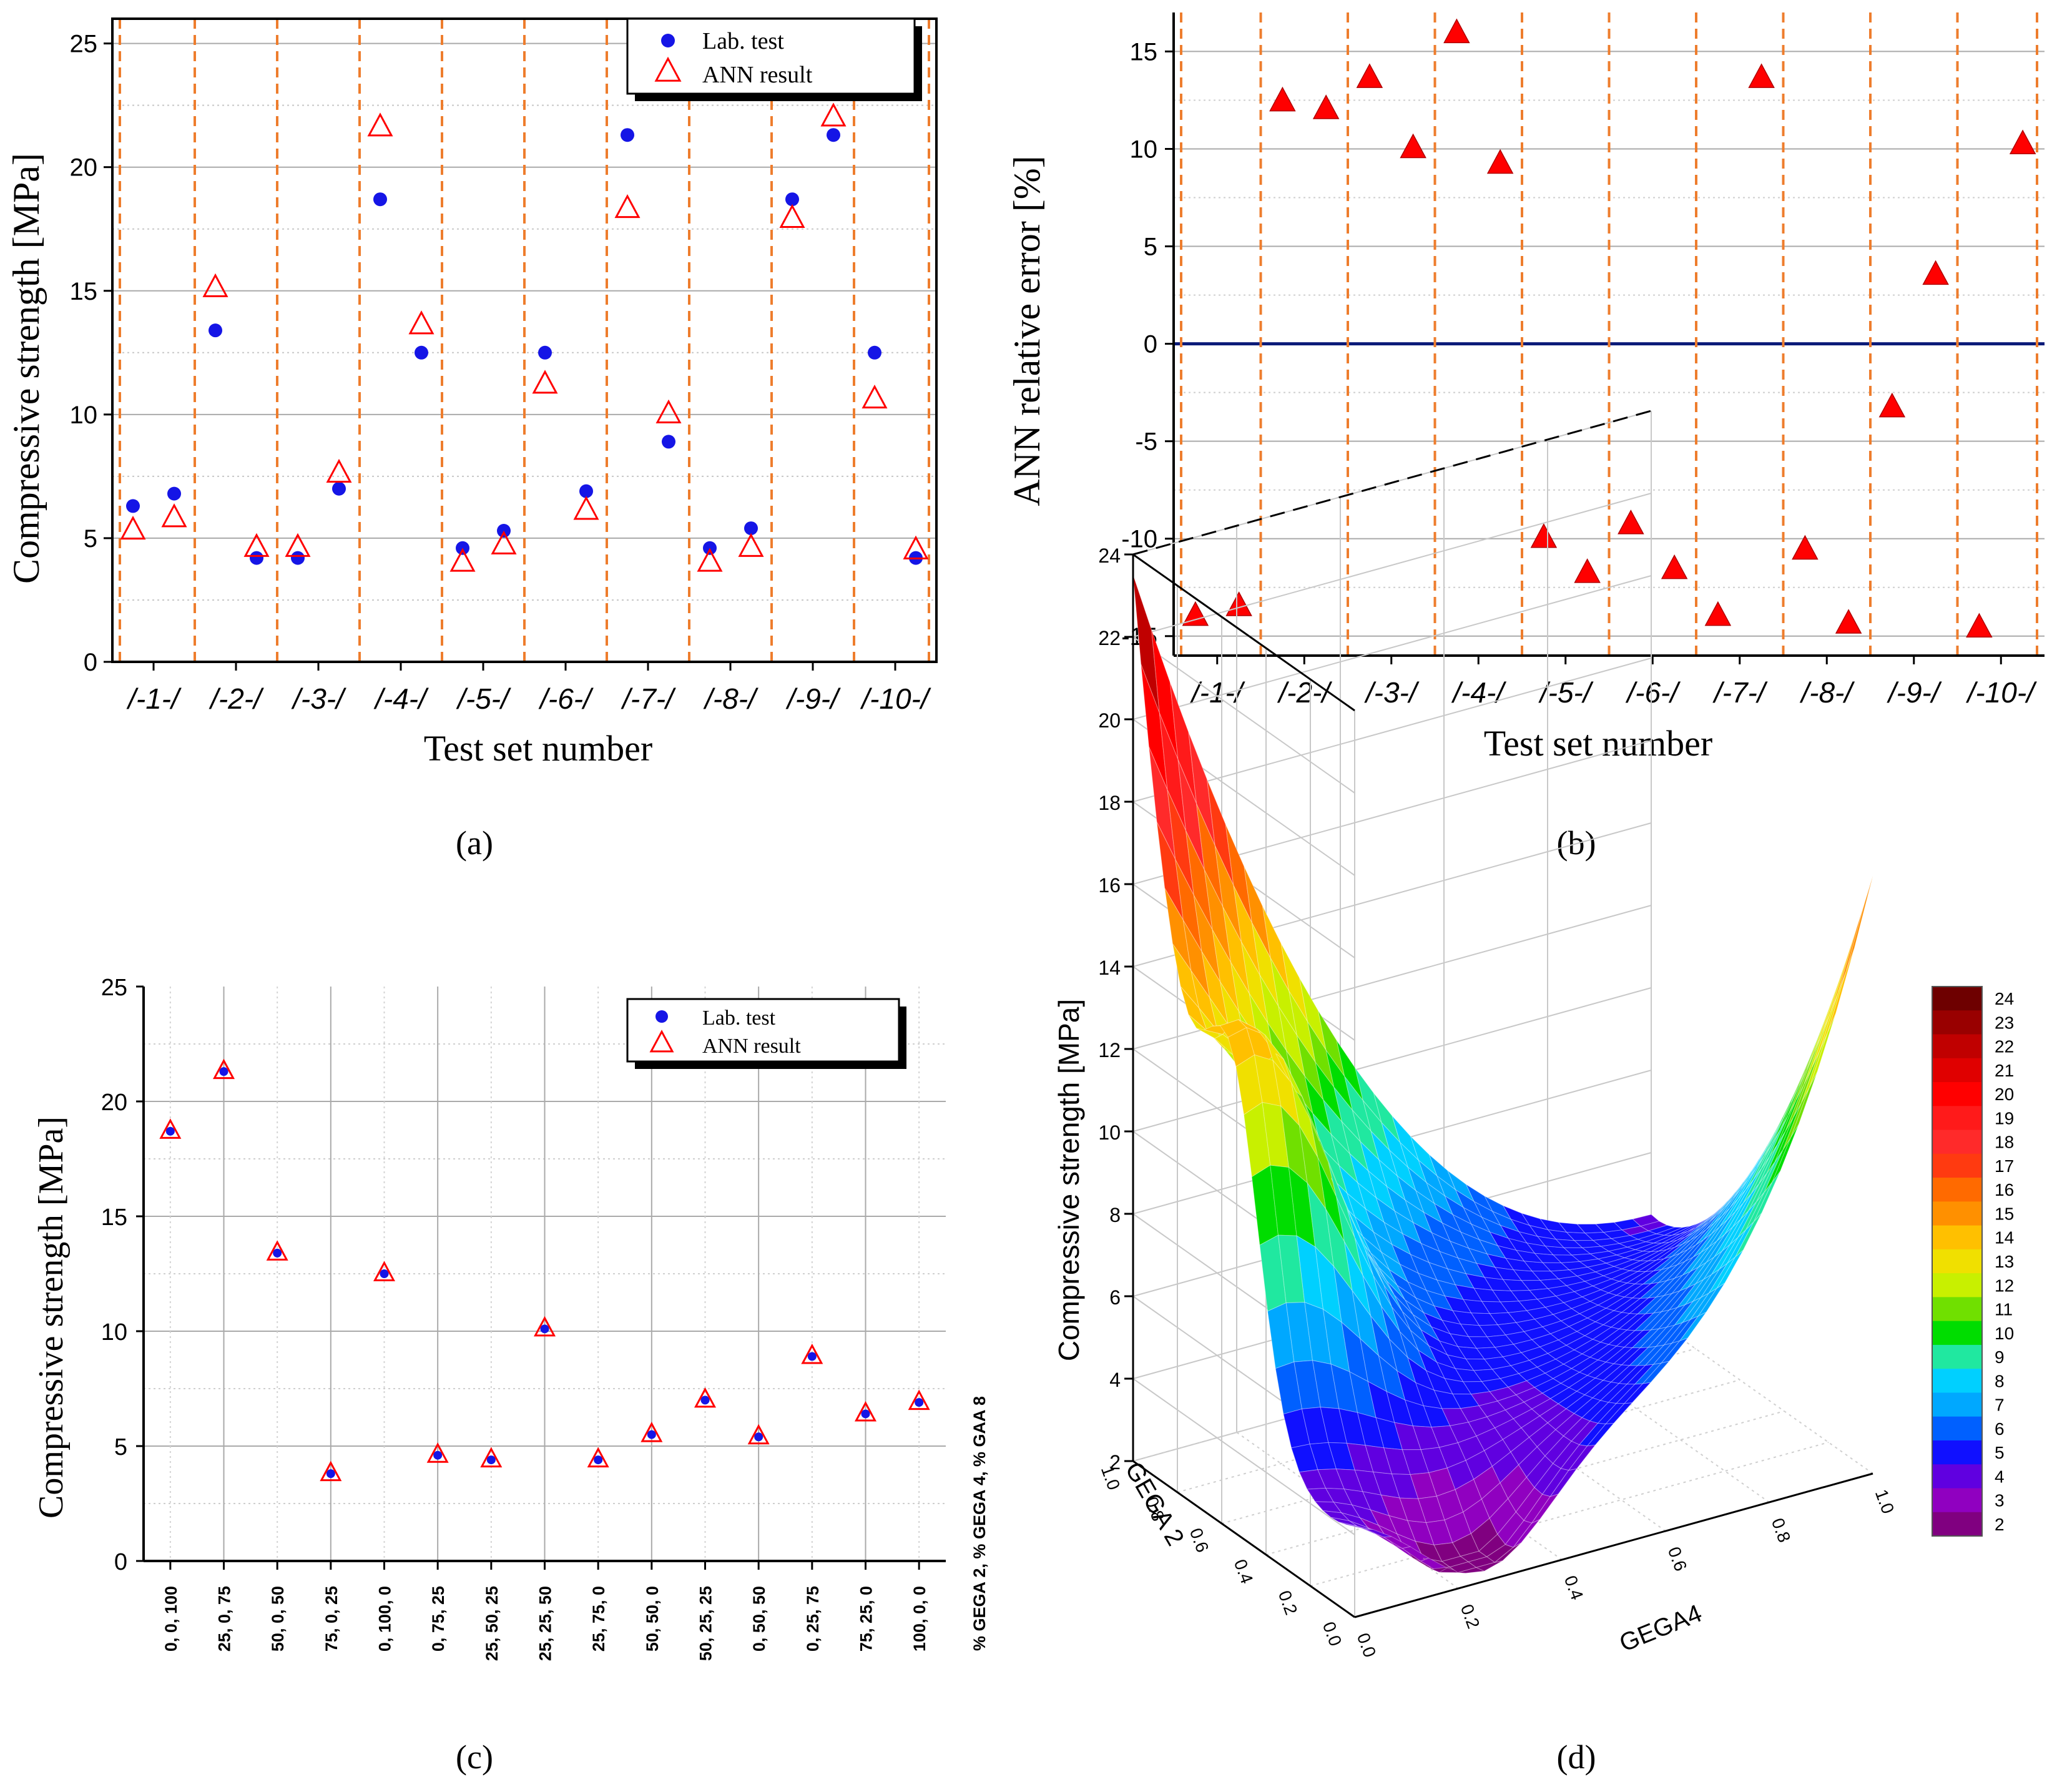 The width and height of the screenshot is (2057, 1792). Describe the element at coordinates (224, 1619) in the screenshot. I see `category-label: 25, 0, 75` at that location.